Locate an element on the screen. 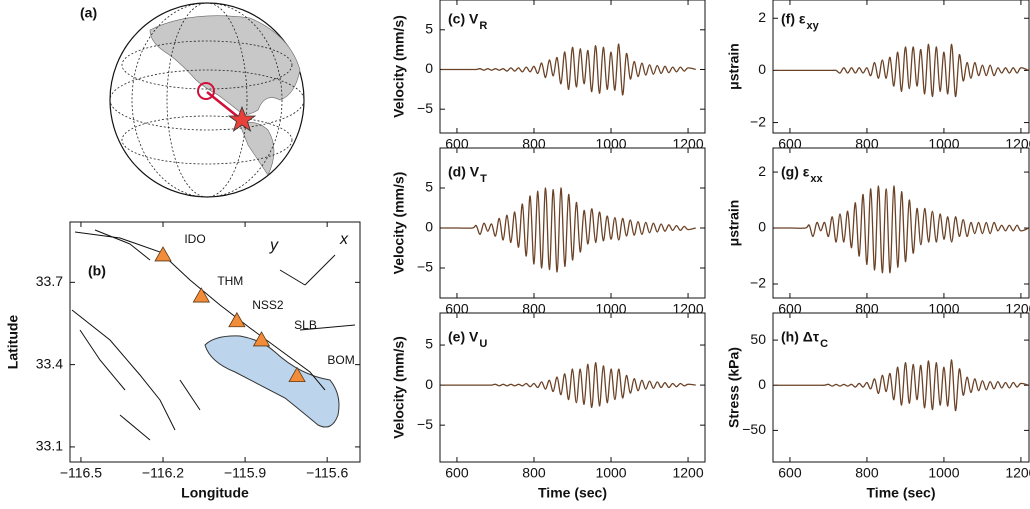 The width and height of the screenshot is (1030, 509). x-tick-label: 600 is located at coordinates (790, 473).